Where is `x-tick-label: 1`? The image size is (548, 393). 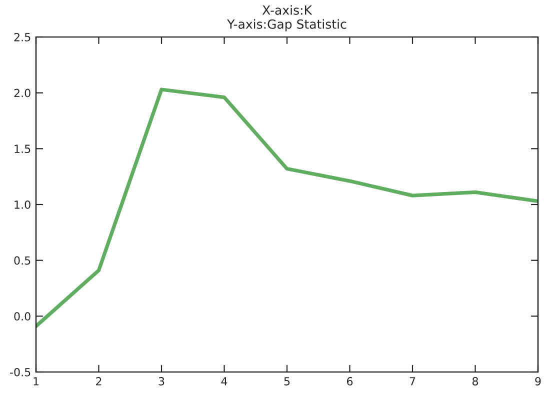 x-tick-label: 1 is located at coordinates (36, 381).